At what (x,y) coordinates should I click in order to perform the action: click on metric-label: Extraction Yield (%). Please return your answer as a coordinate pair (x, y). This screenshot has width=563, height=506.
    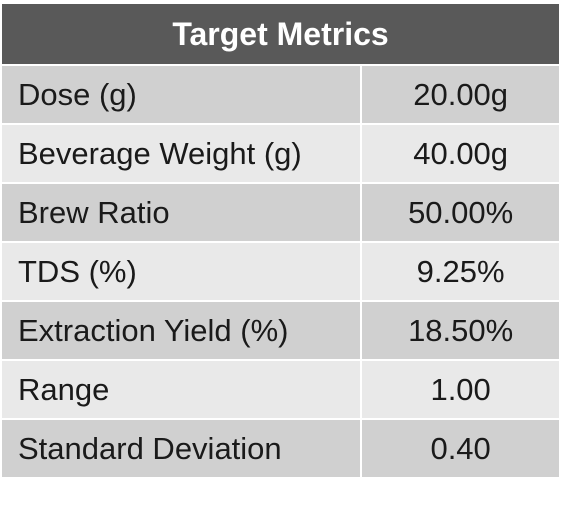
    Looking at the image, I should click on (181, 330).